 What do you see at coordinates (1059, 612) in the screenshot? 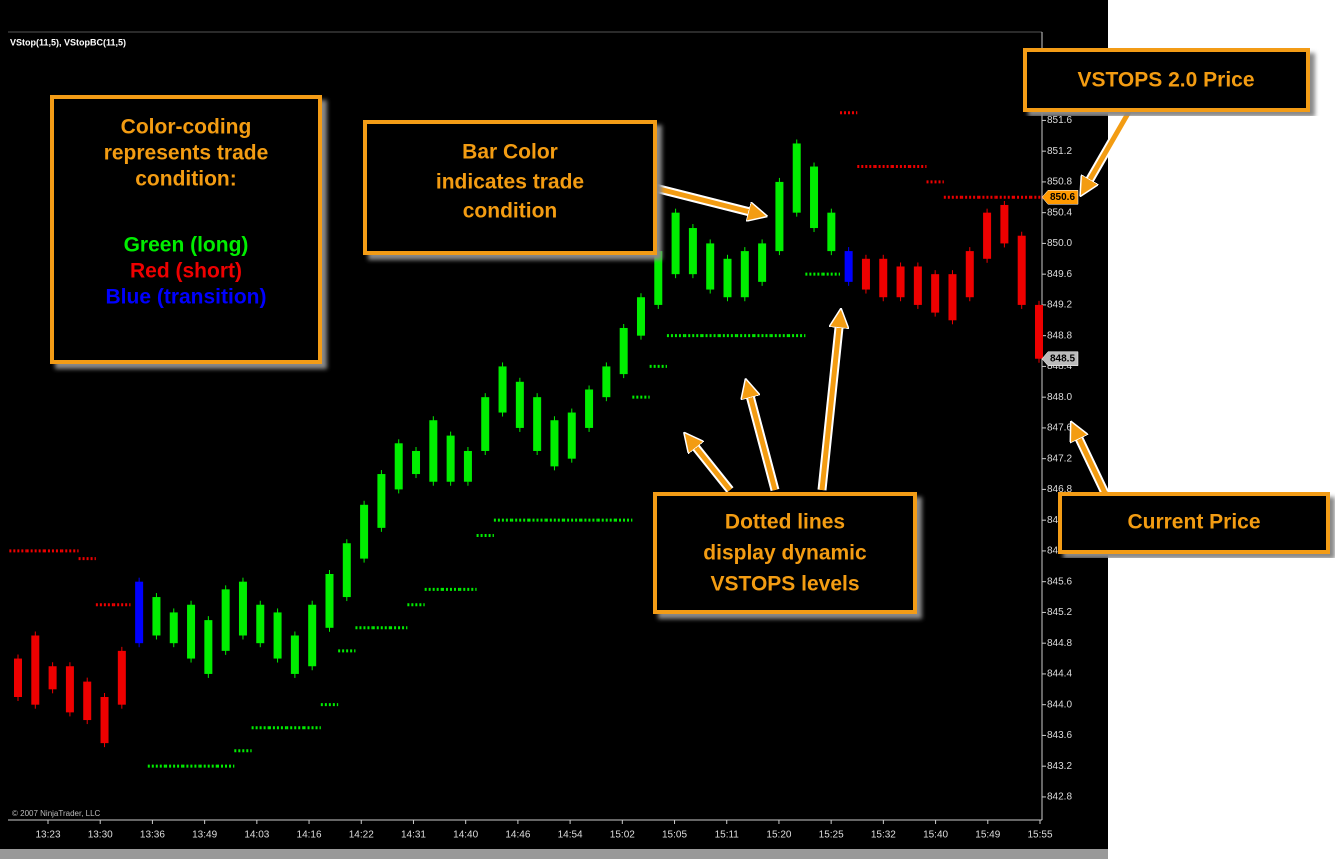
I see `y-tick-label: 845.2` at bounding box center [1059, 612].